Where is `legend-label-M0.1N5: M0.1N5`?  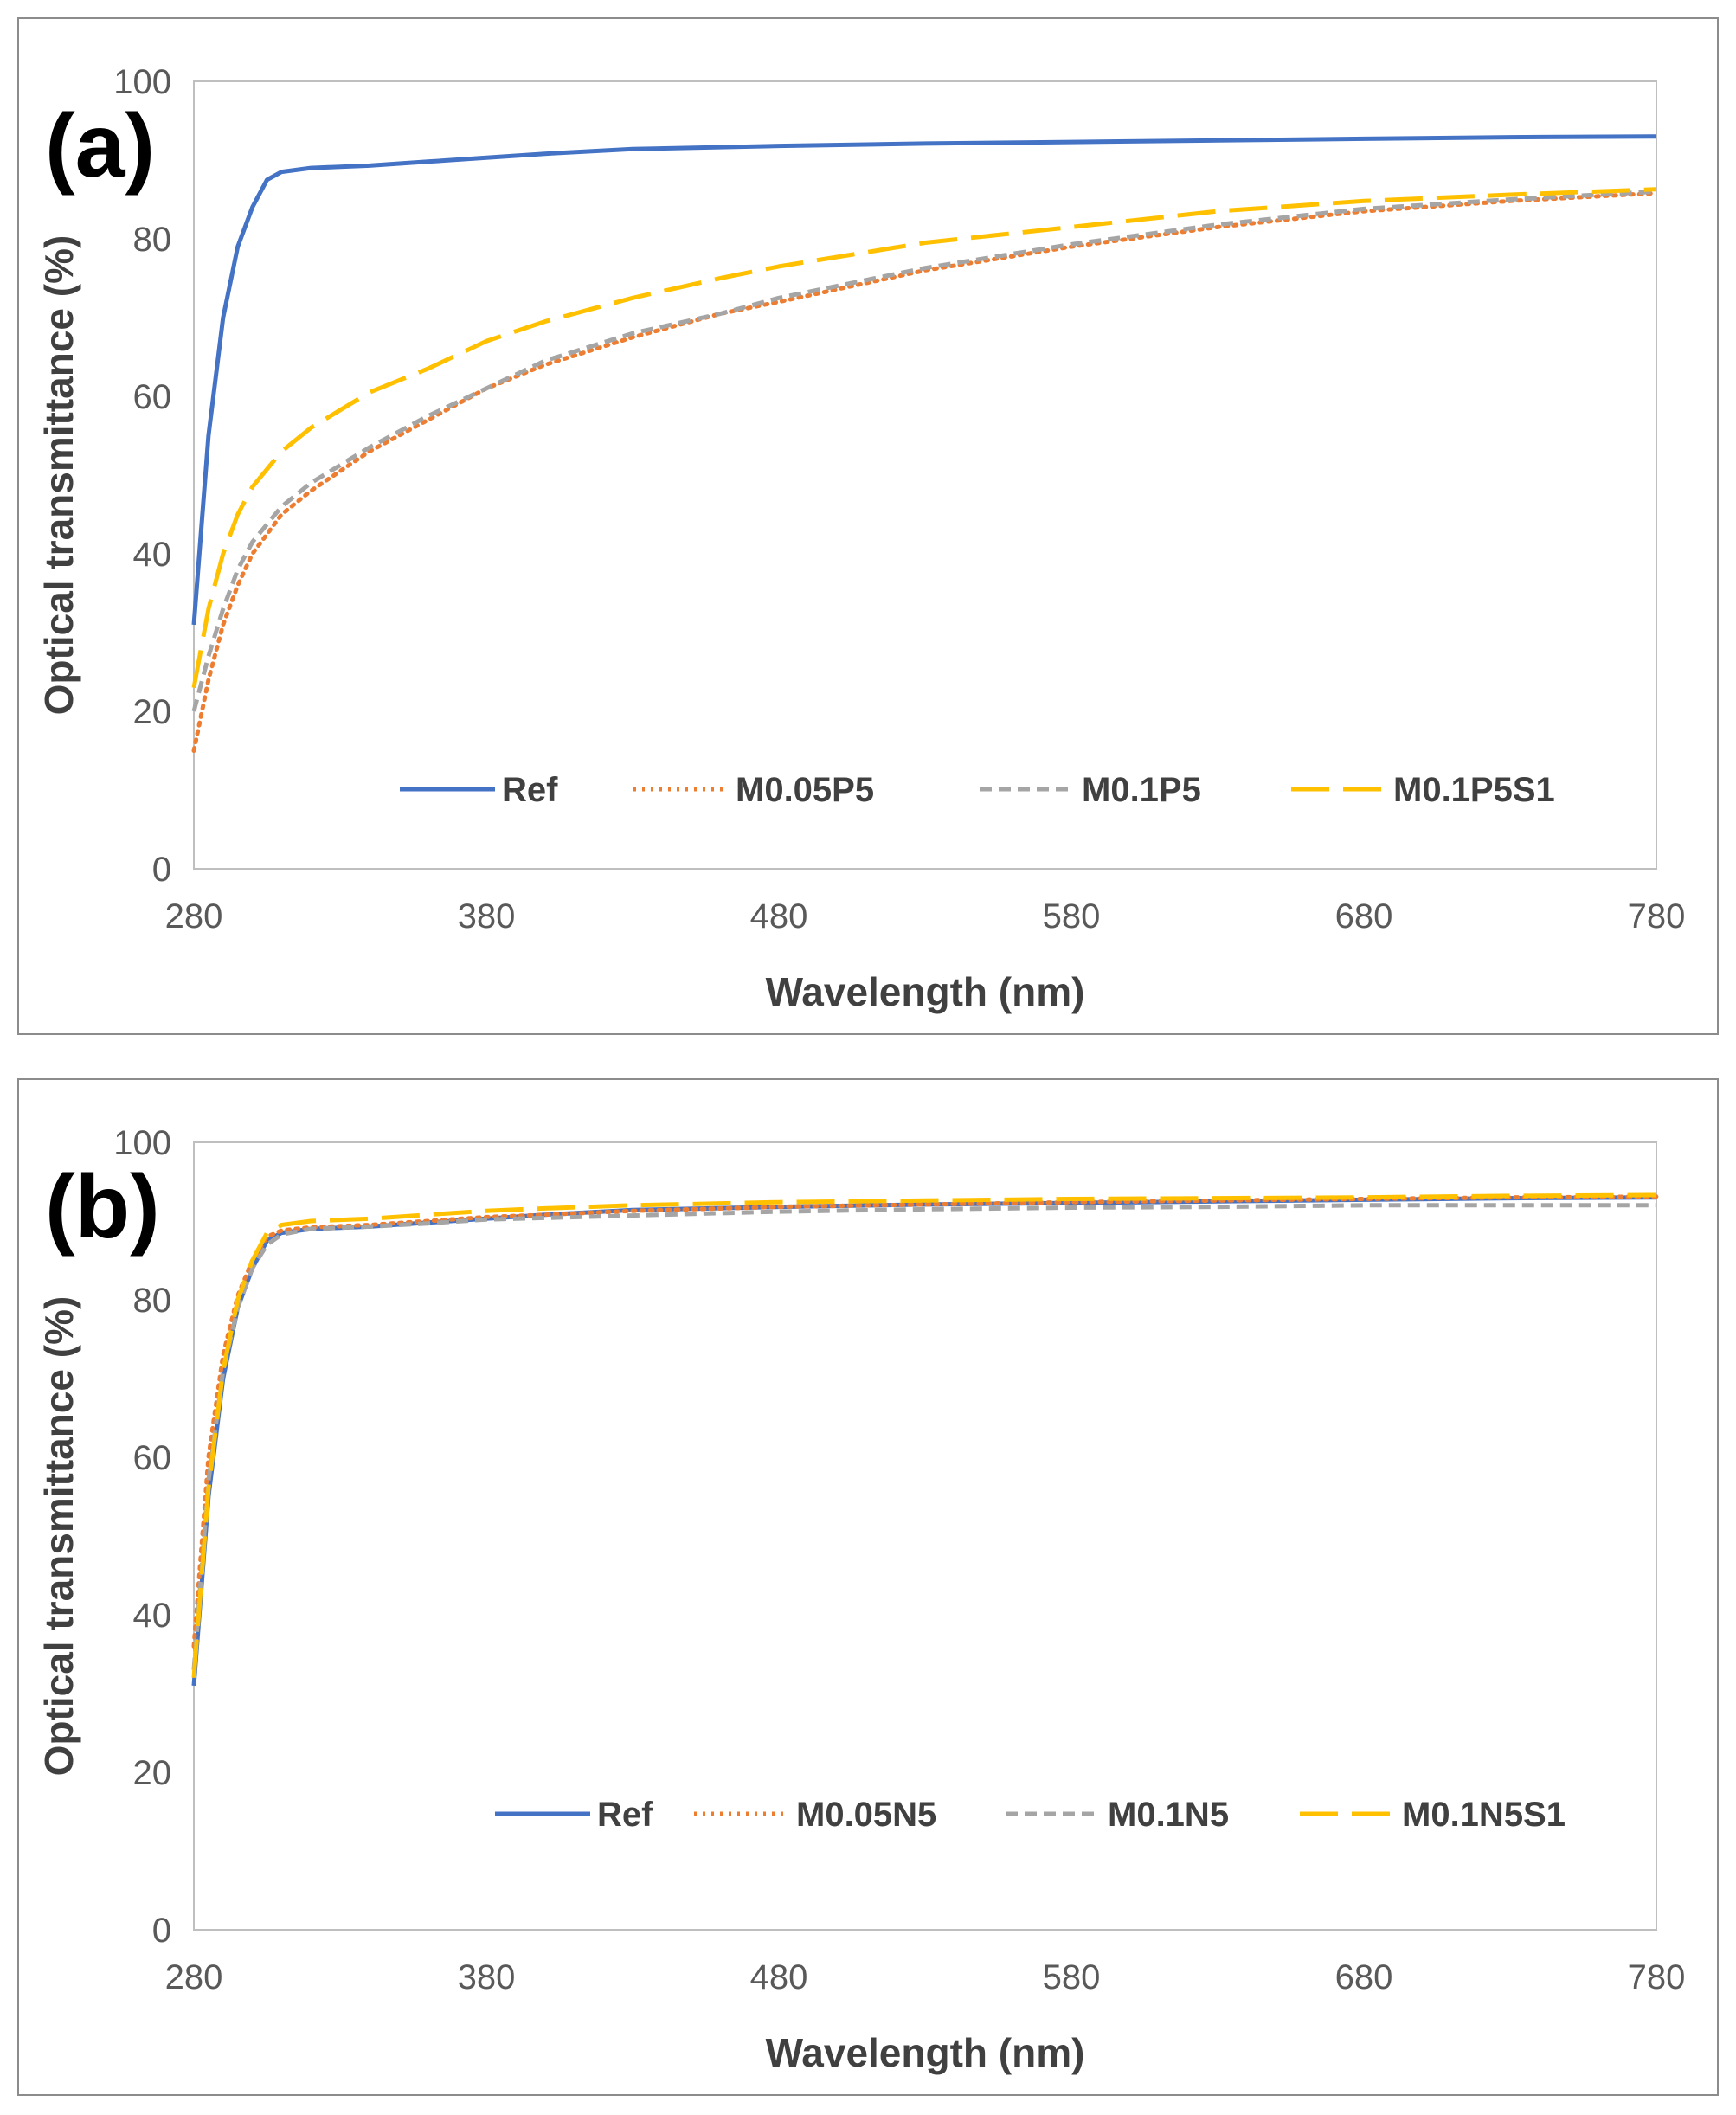 legend-label-M0.1N5: M0.1N5 is located at coordinates (1168, 1815).